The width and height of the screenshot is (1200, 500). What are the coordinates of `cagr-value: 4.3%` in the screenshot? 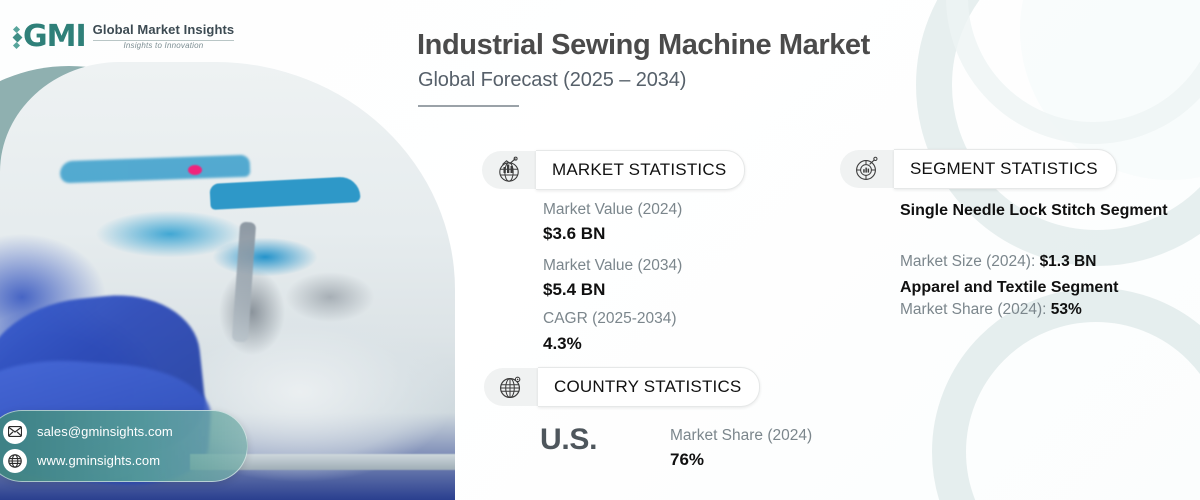 It's located at (562, 343).